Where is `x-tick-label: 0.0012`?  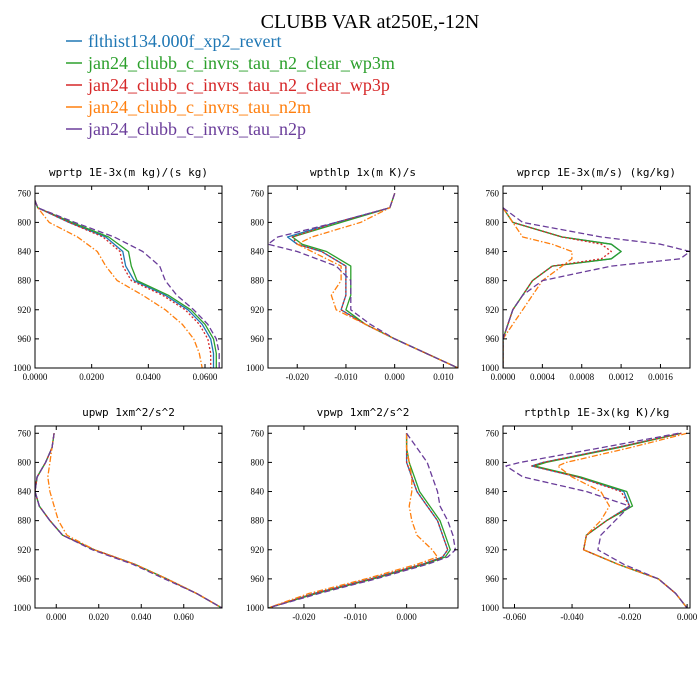 x-tick-label: 0.0012 is located at coordinates (621, 377).